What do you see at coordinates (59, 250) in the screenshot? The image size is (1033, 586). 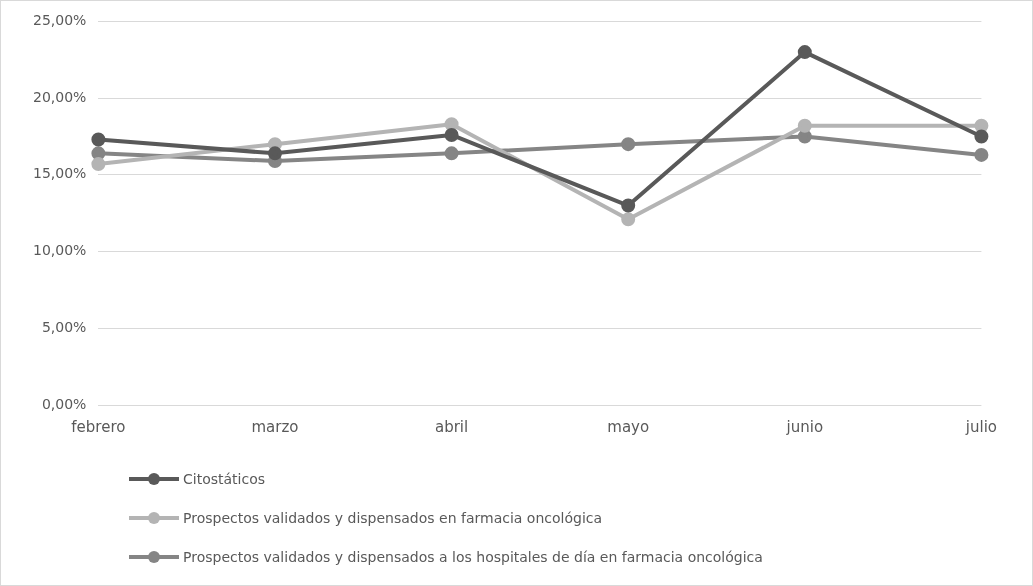 I see `y-tick-label: 10,00%` at bounding box center [59, 250].